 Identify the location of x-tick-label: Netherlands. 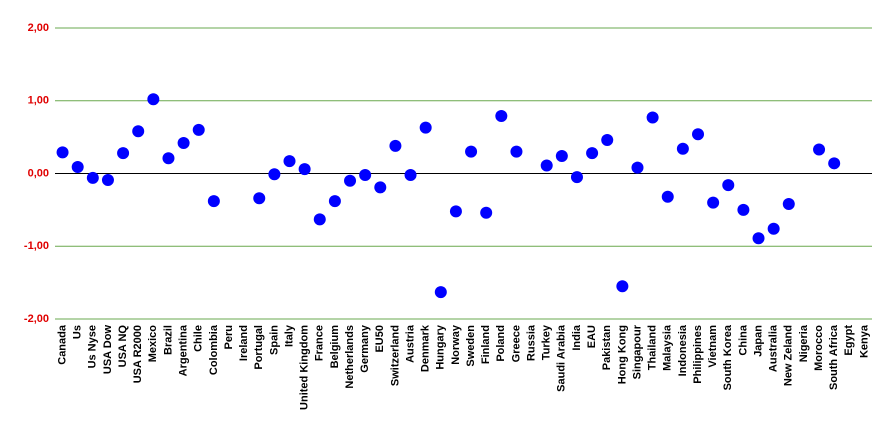
(350, 357).